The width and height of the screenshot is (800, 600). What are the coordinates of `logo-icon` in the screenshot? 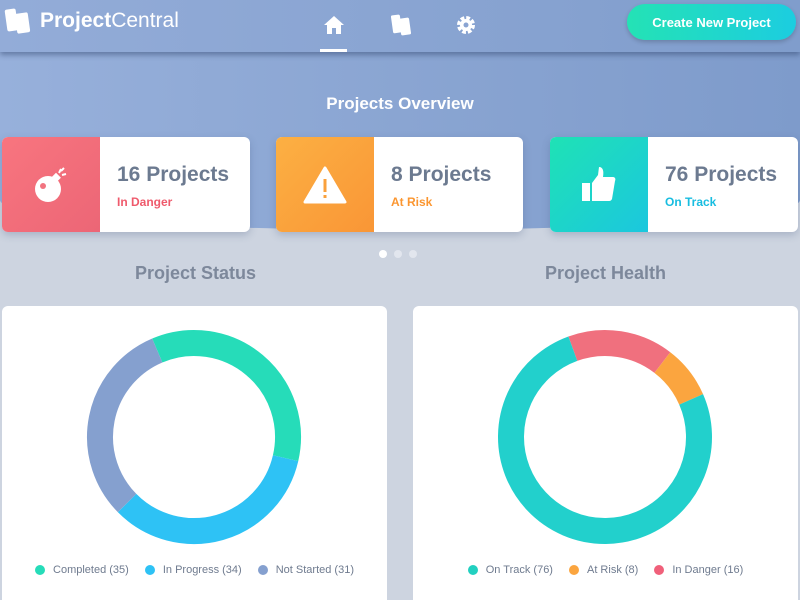 It's located at (18, 21).